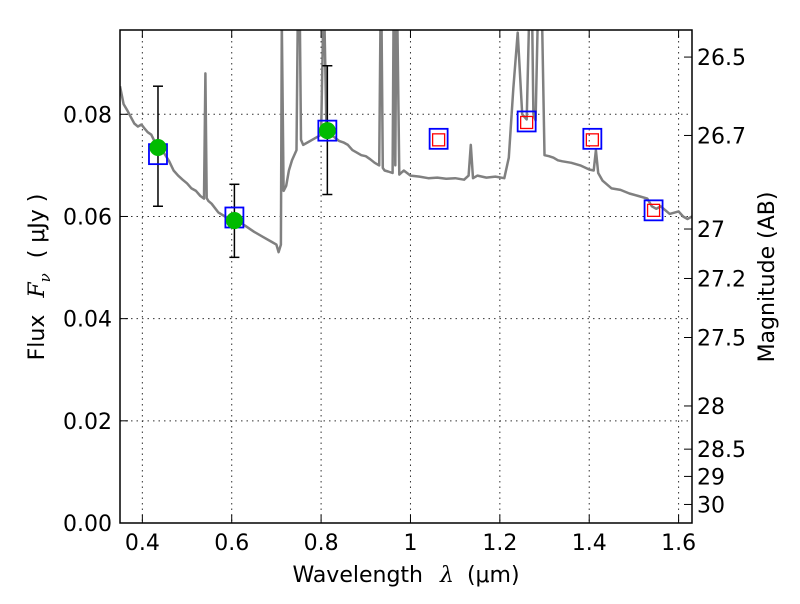  Describe the element at coordinates (45, 277) in the screenshot. I see `y-axis-variable-subscript: ν` at that location.